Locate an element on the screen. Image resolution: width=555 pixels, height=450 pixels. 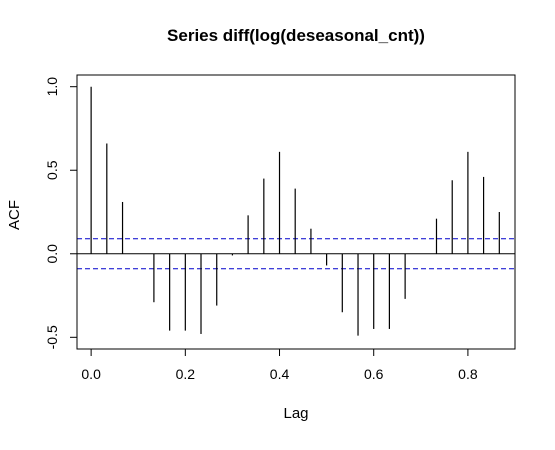
x-tick-label: 0.2 is located at coordinates (186, 374).